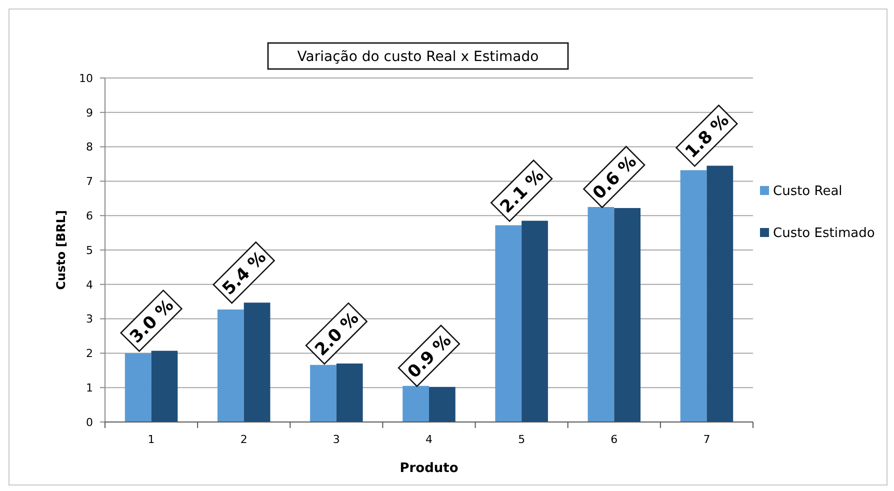  I want to click on y-tick-label: 9, so click(89, 113).